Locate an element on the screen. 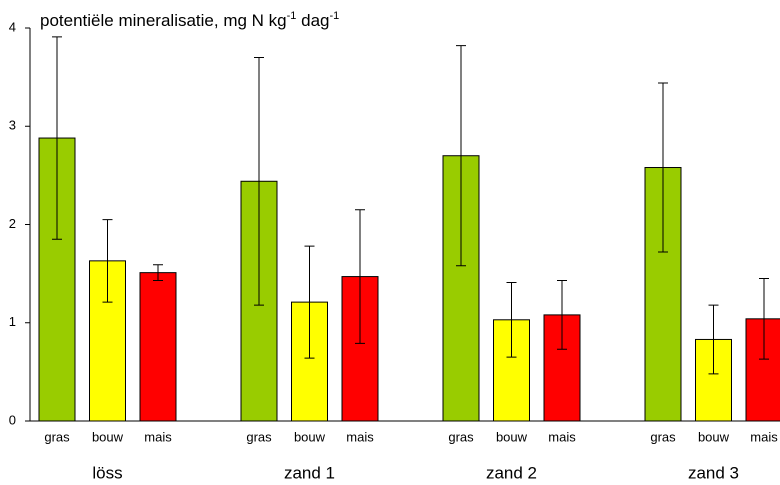  y-tick-label: 3 is located at coordinates (12, 125).